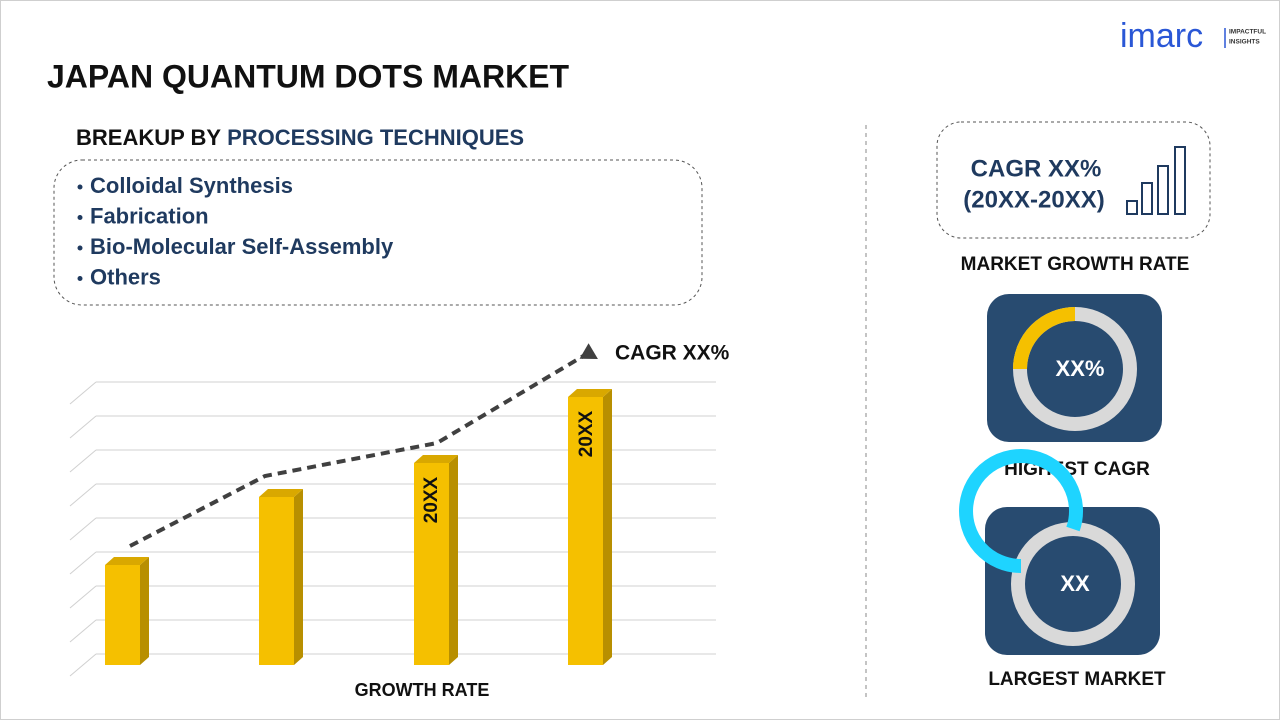 The image size is (1280, 720). I want to click on page-title: JAPAN QUANTUM DOTS MARKET, so click(308, 76).